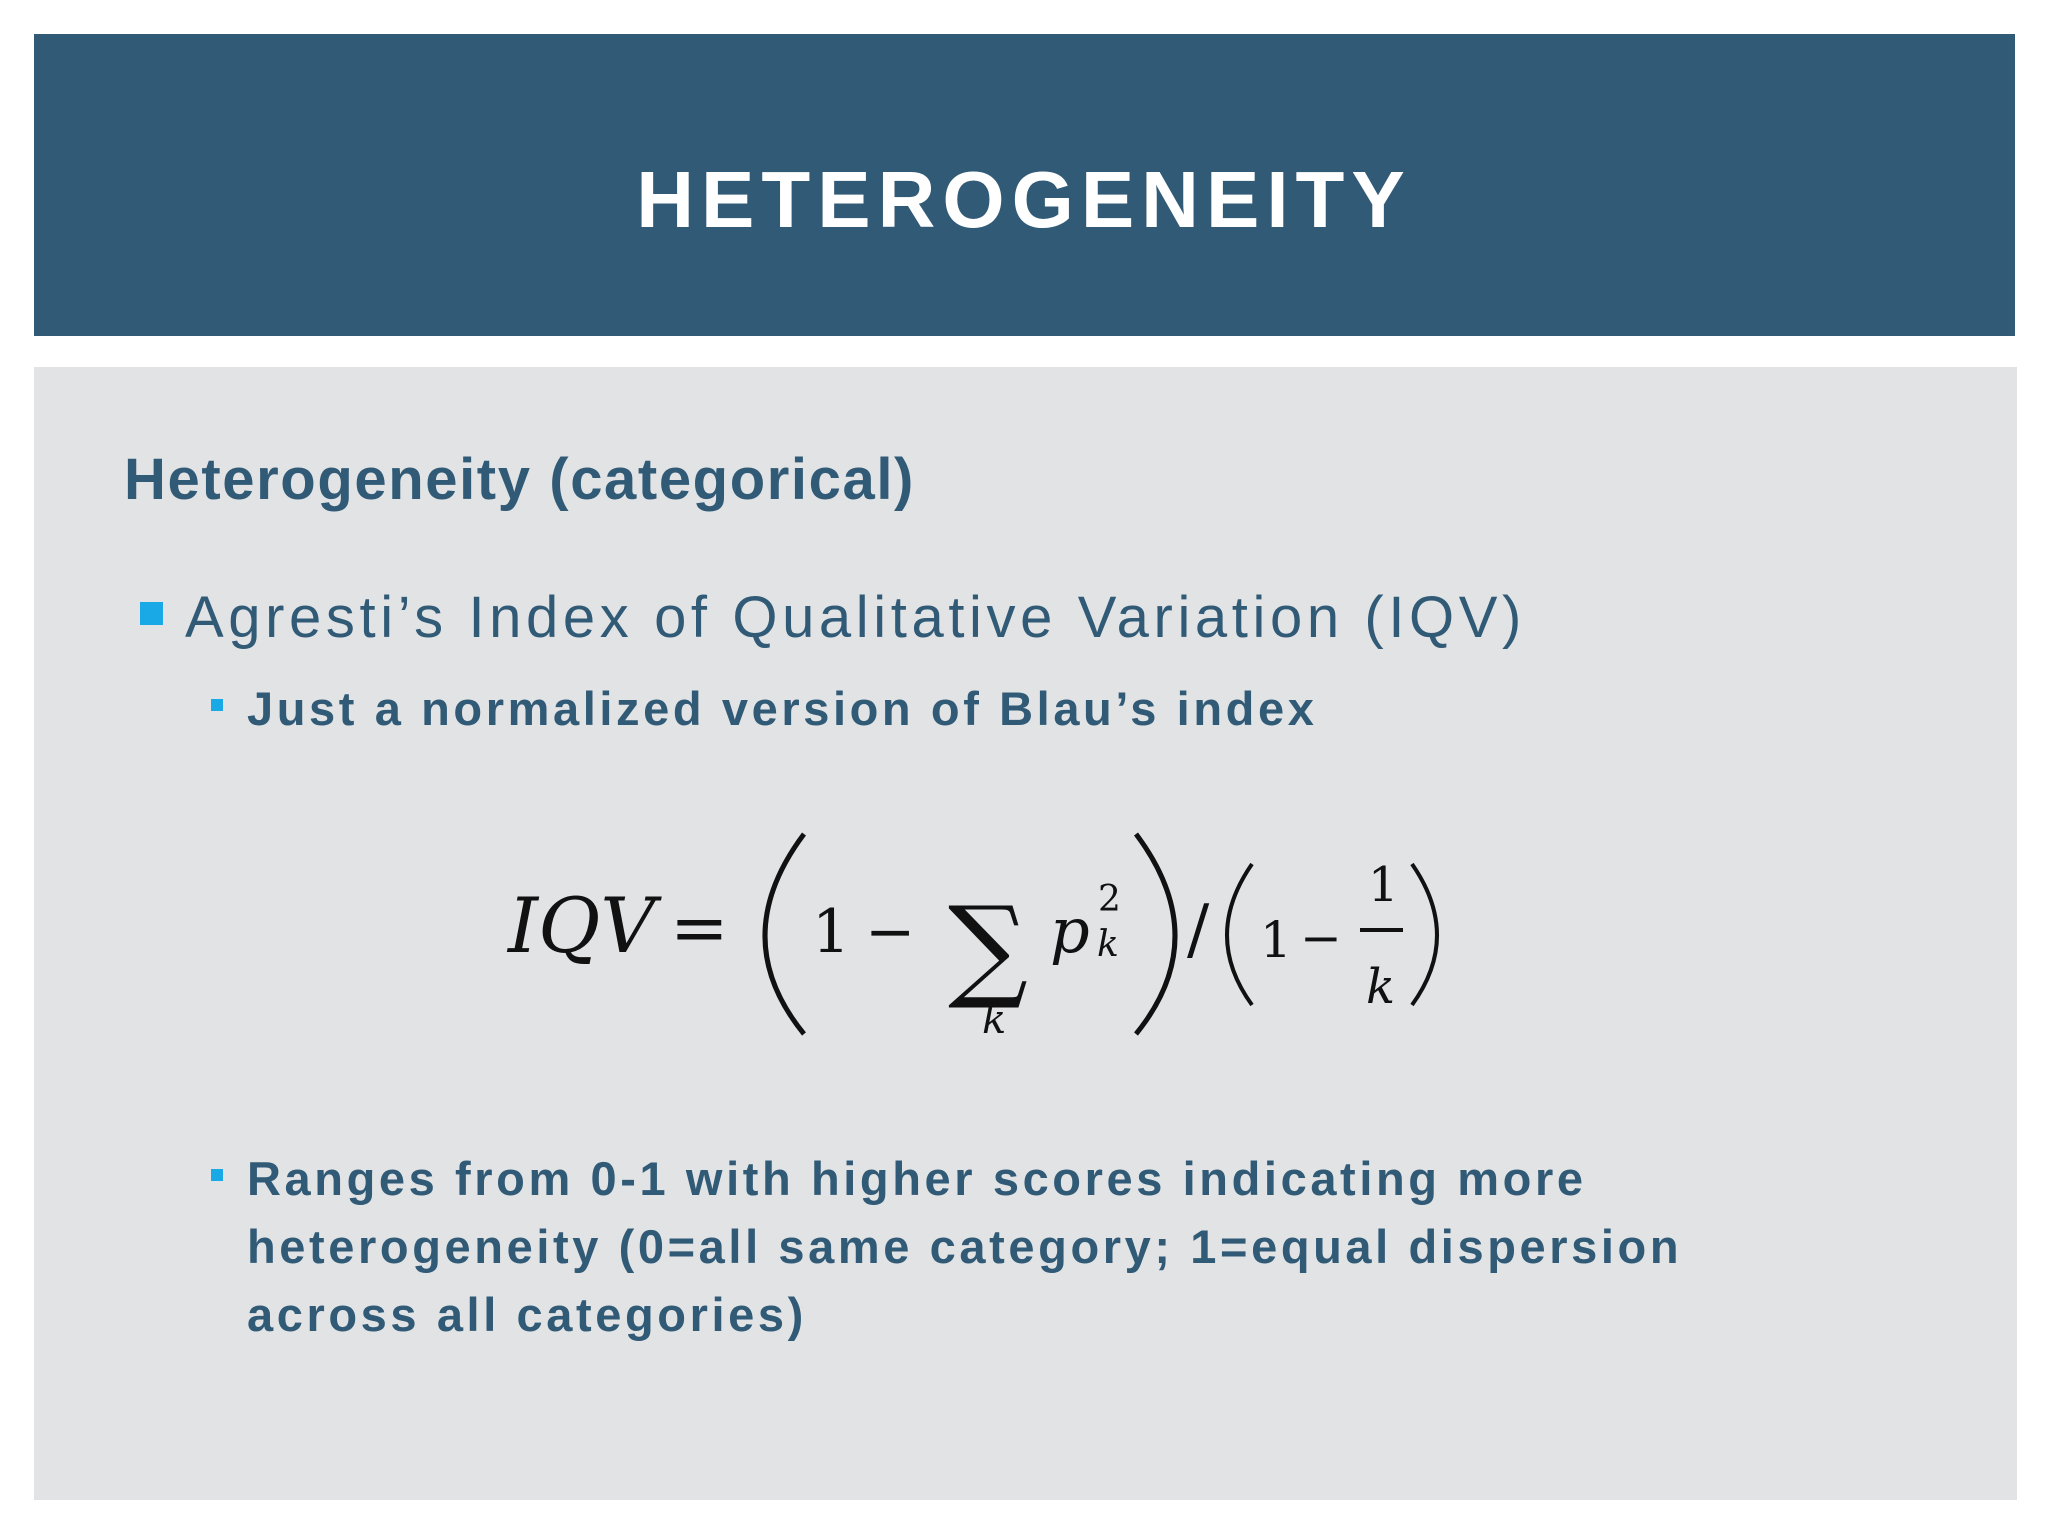  I want to click on formula-minus-a: −, so click(890, 932).